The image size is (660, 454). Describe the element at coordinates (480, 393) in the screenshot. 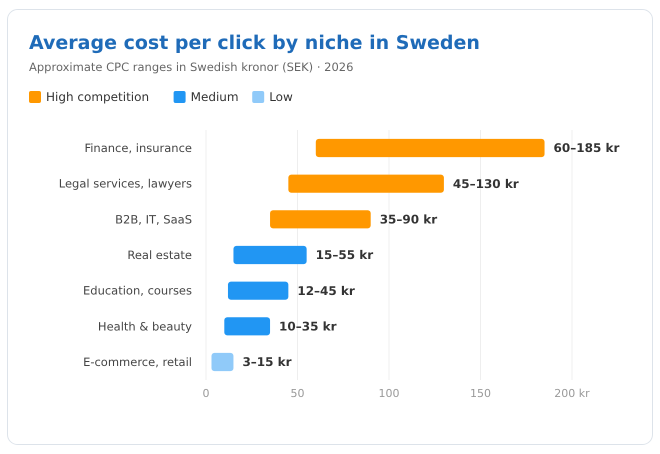

I see `x-tick-label: 150` at that location.